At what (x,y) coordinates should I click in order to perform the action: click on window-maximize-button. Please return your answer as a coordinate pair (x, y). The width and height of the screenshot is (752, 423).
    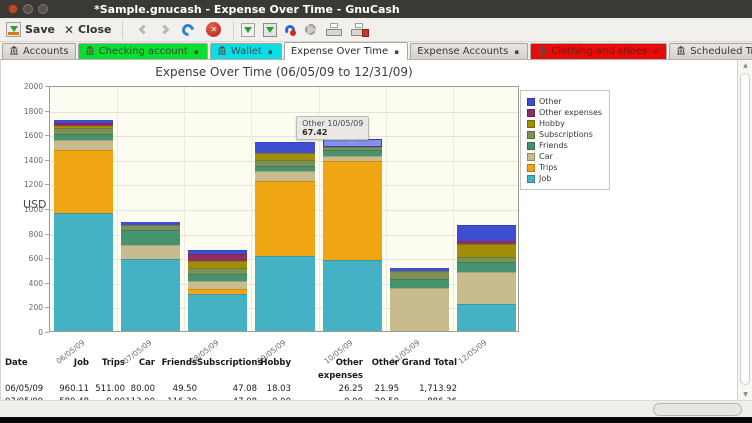
    Looking at the image, I should click on (43, 9).